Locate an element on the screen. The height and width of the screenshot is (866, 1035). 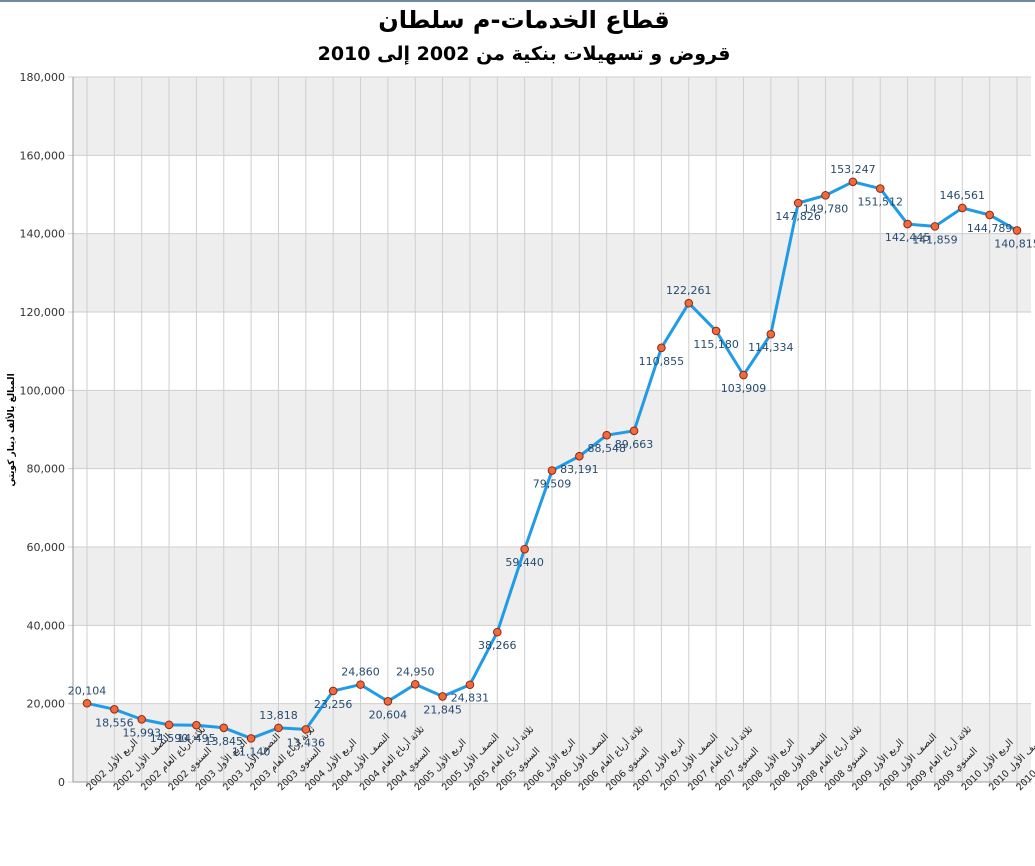
data-label: 114,334 is located at coordinates (771, 347).